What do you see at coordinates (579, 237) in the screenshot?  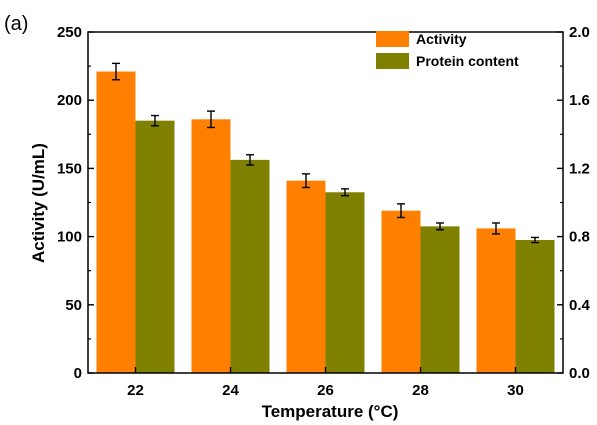 I see `y2-tick-label: 0.8` at bounding box center [579, 237].